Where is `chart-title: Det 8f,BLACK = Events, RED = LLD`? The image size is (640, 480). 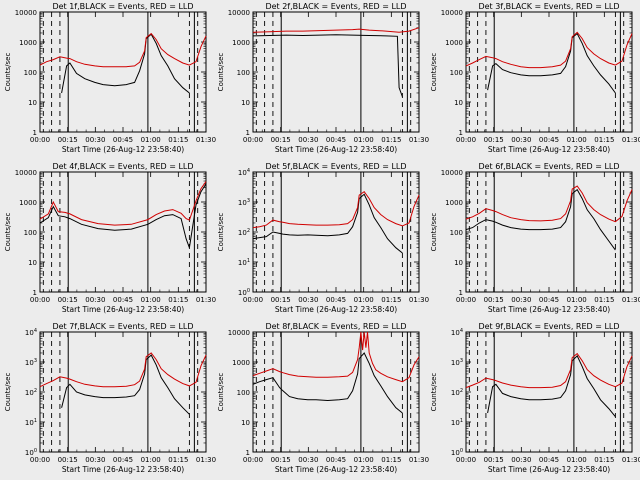
chart-title: Det 8f,BLACK = Events, RED = LLD is located at coordinates (335, 326).